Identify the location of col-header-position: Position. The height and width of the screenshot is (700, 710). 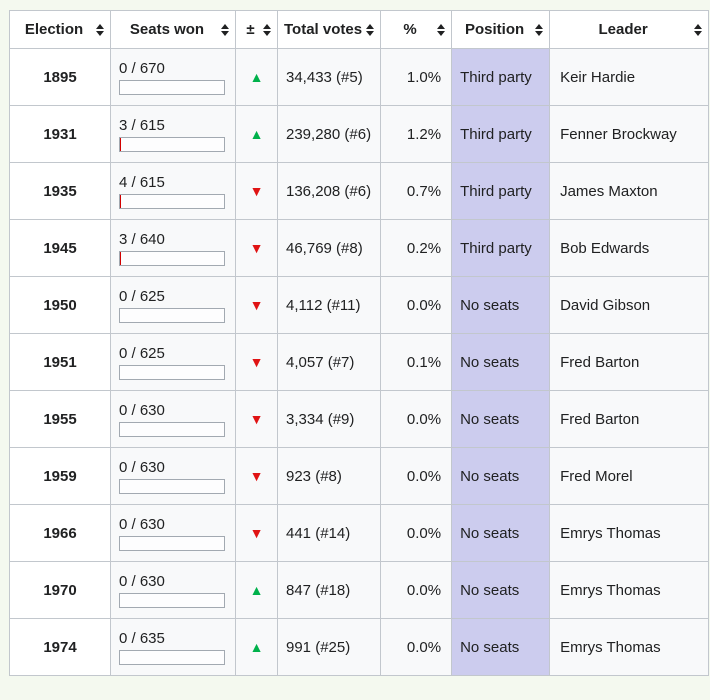
(501, 30).